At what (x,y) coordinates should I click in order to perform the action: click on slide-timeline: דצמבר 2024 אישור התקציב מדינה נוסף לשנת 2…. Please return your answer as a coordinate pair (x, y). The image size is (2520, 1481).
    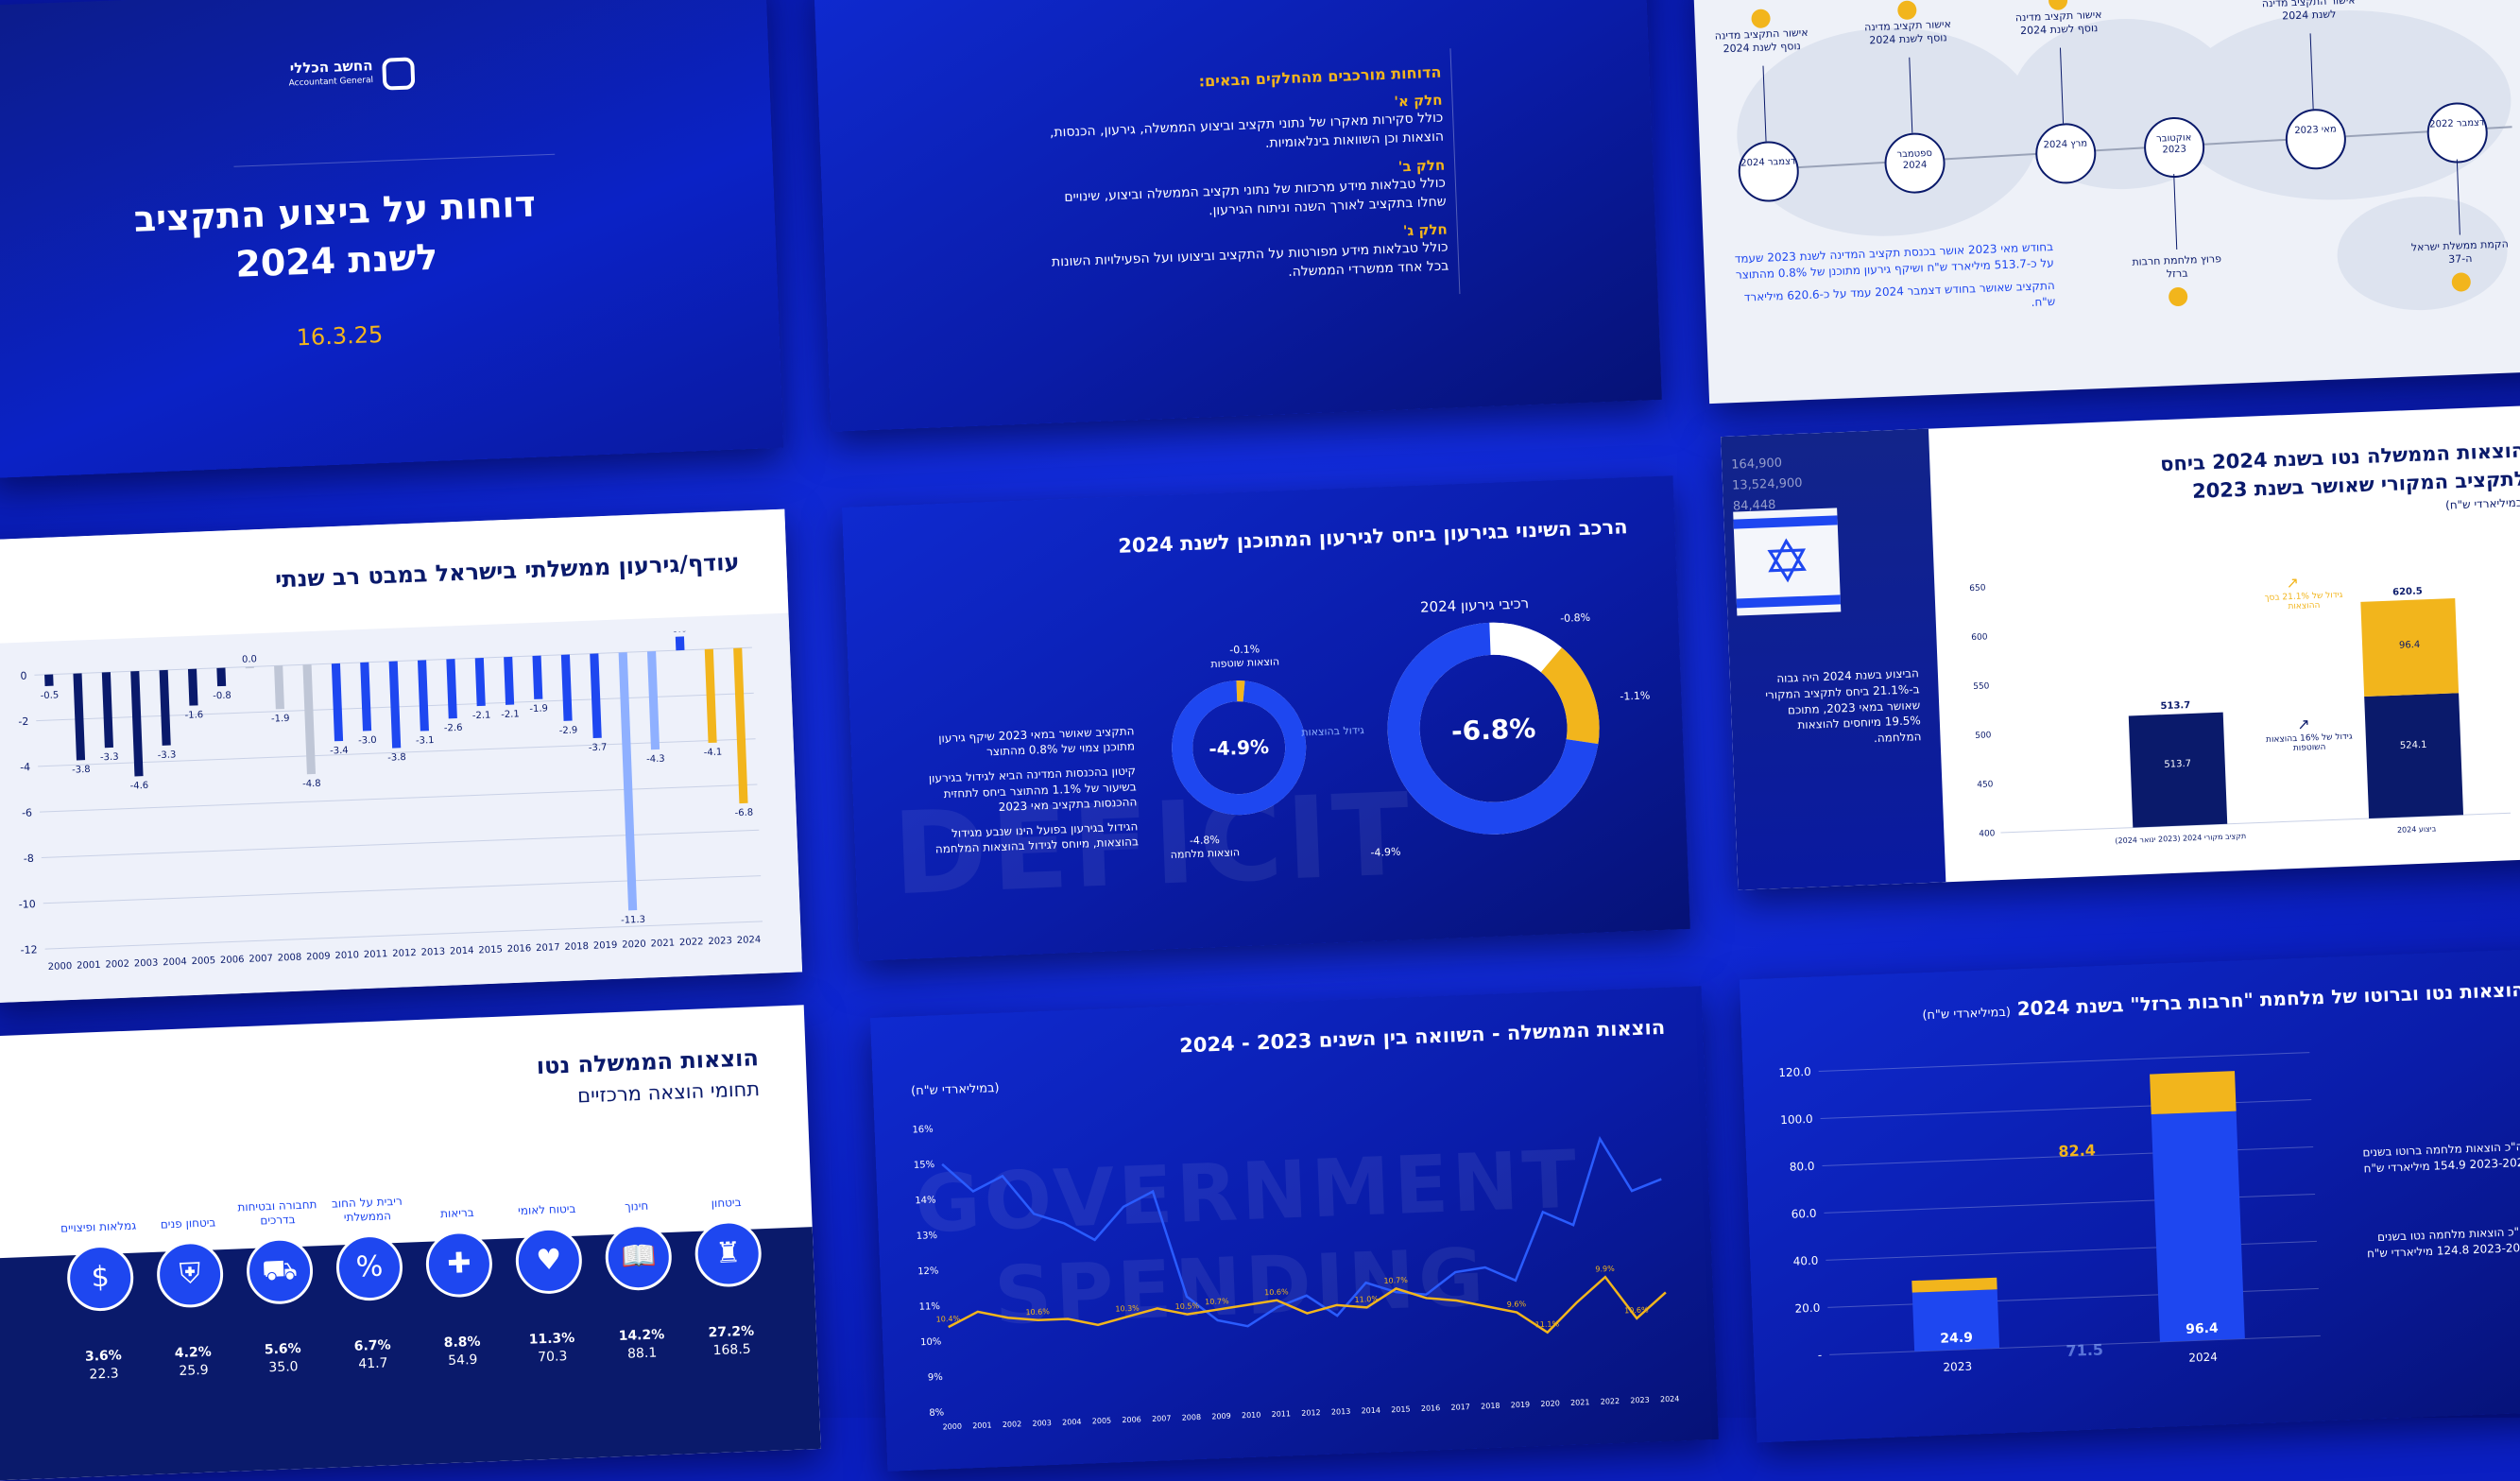
    Looking at the image, I should click on (2106, 202).